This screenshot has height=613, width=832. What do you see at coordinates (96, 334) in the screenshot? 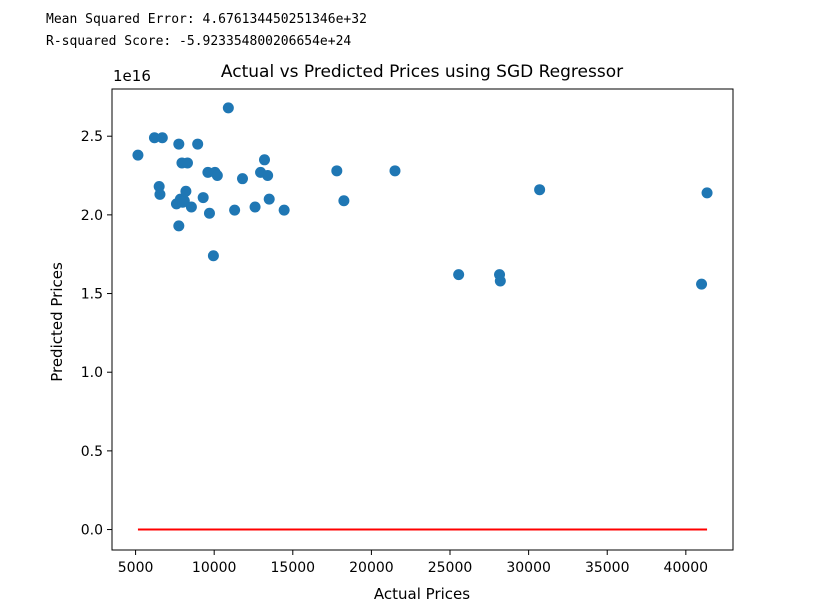
I see `y-axis-ticks: 0.0 0.5 1.0 1.5 2.0 2.5` at bounding box center [96, 334].